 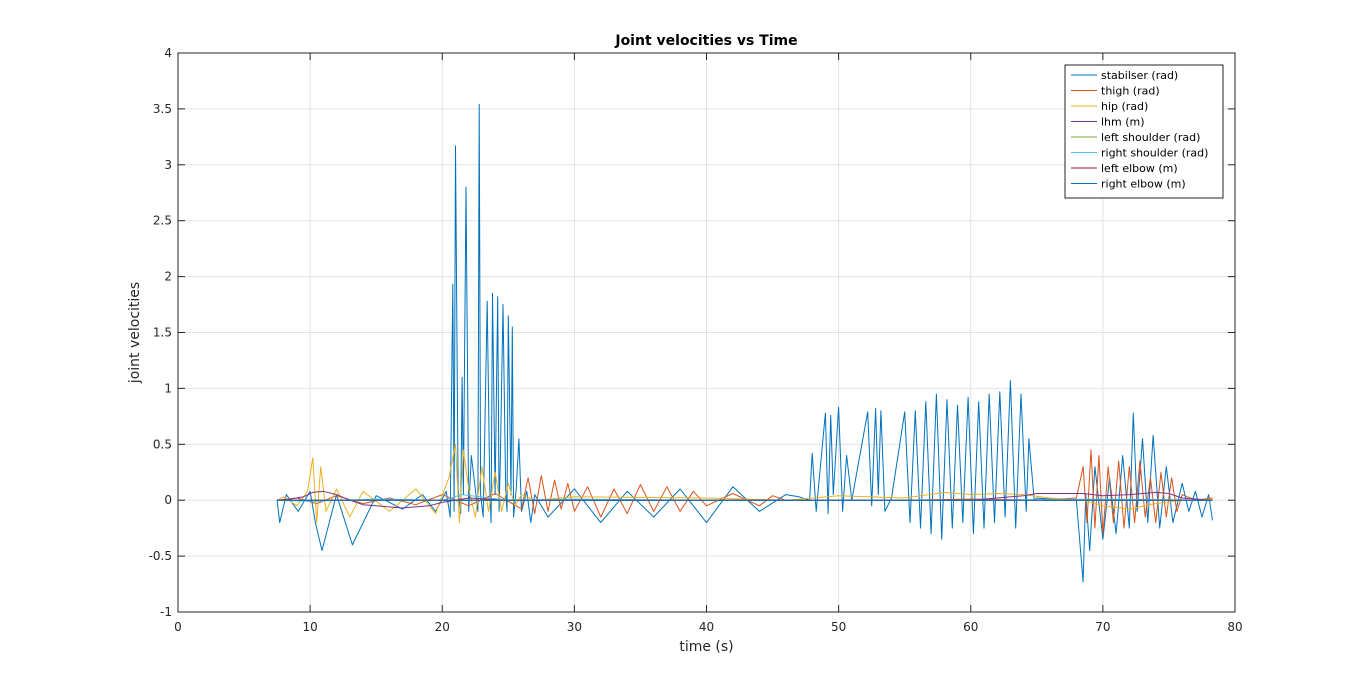 What do you see at coordinates (574, 627) in the screenshot?
I see `x-tick-label: 30` at bounding box center [574, 627].